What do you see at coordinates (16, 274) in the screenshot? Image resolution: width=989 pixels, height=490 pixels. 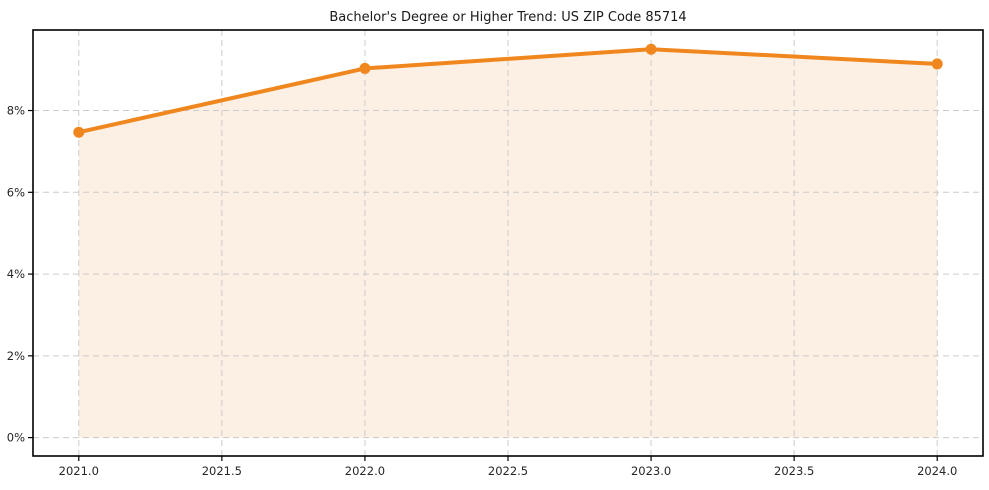 I see `y-tick-label: 4%` at bounding box center [16, 274].